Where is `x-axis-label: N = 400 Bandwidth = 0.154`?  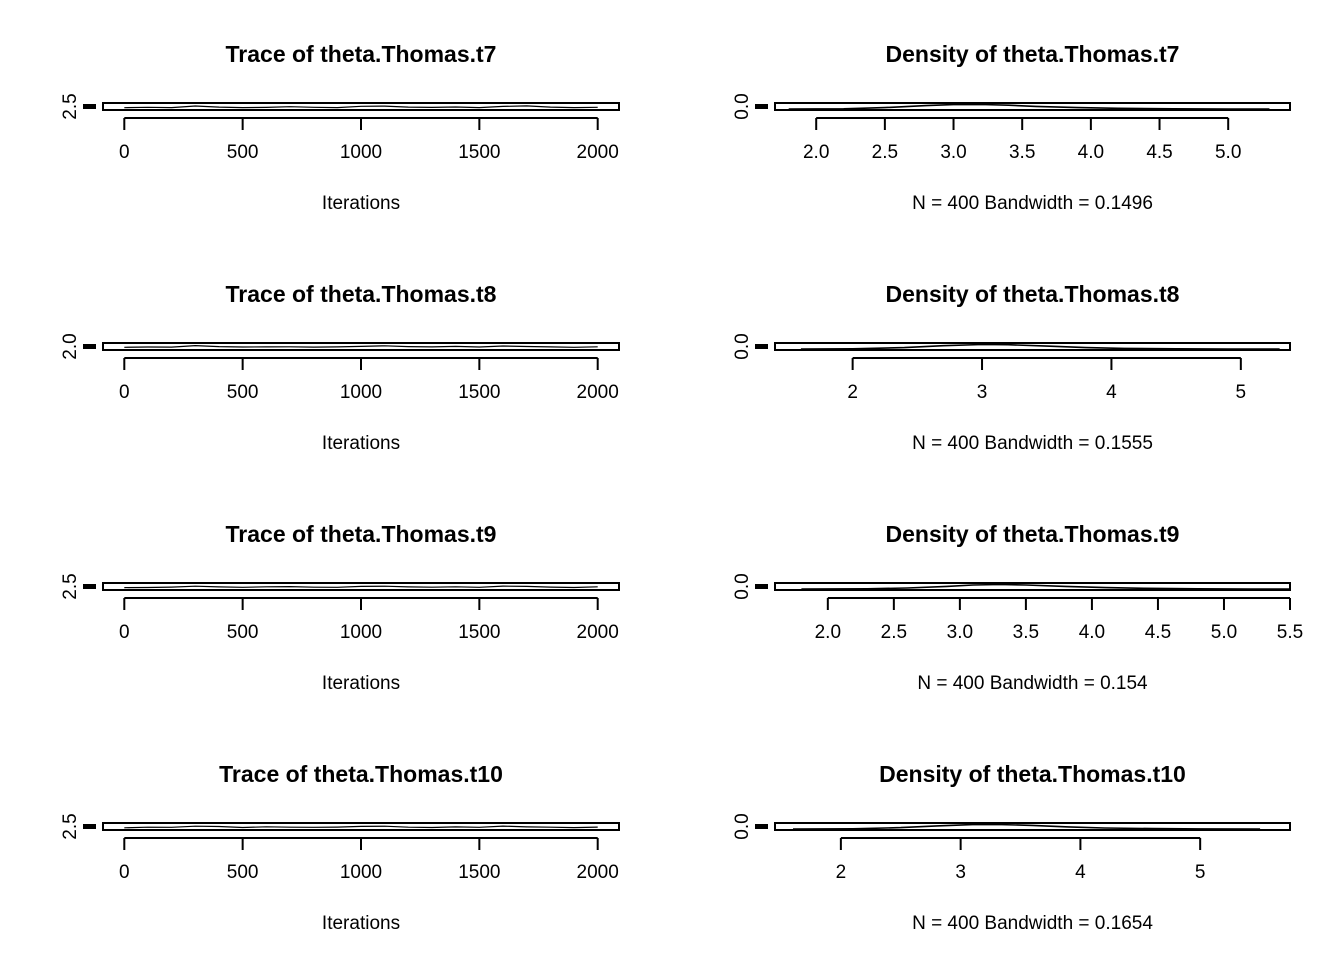
x-axis-label: N = 400 Bandwidth = 0.154 is located at coordinates (1032, 683).